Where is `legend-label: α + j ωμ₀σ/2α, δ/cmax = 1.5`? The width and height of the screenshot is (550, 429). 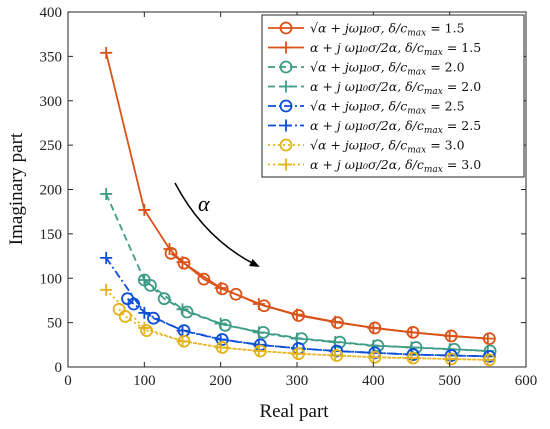
legend-label: α + j ωμ₀σ/2α, δ/cmax = 1.5 is located at coordinates (395, 49).